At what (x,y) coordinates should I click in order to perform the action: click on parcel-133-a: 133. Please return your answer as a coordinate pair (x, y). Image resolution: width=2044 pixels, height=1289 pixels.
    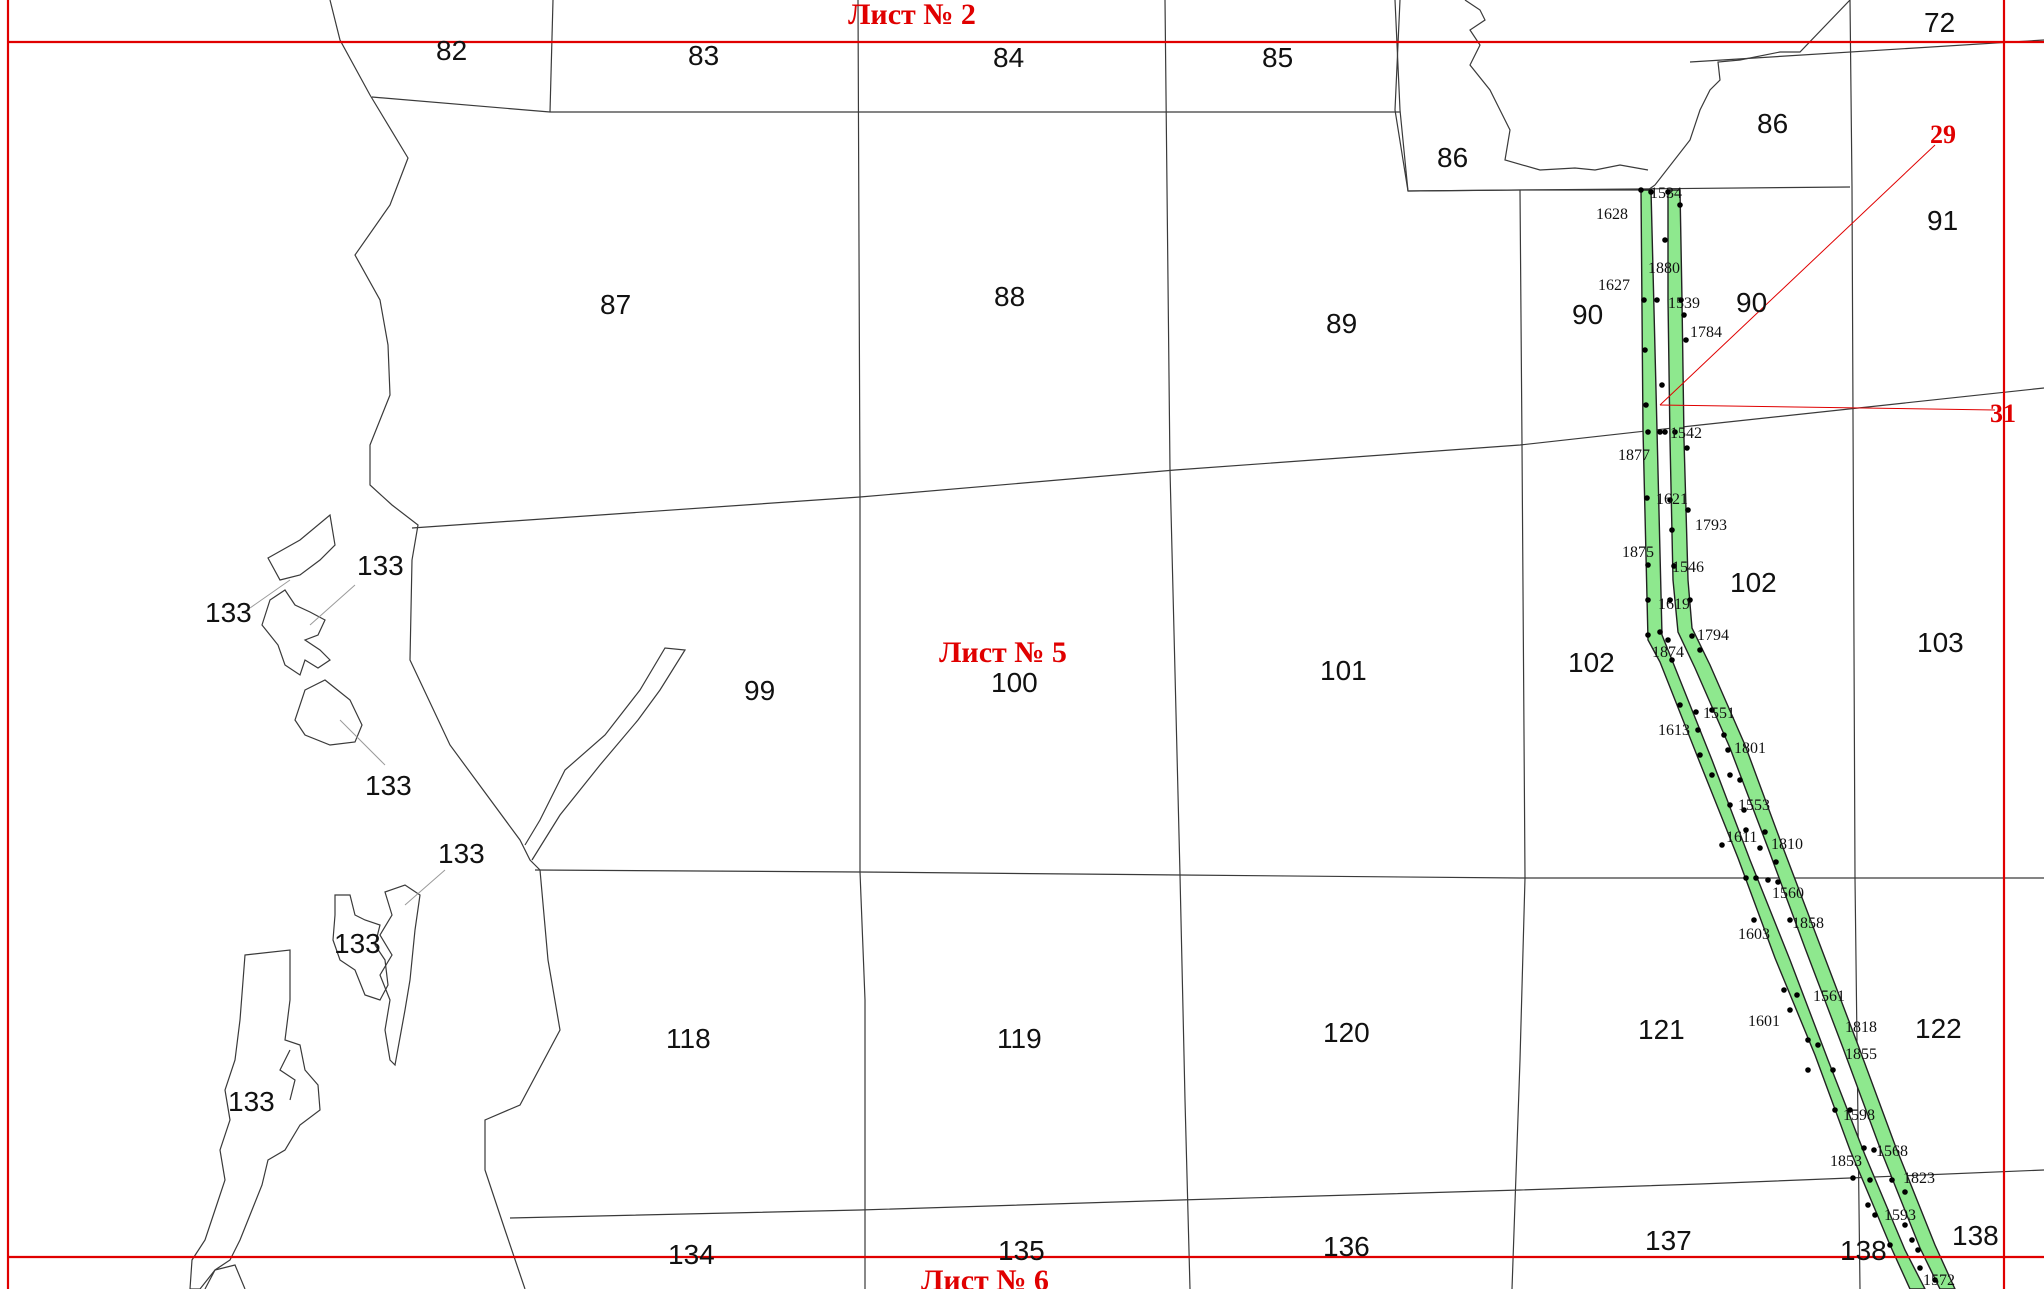
    Looking at the image, I should click on (228, 612).